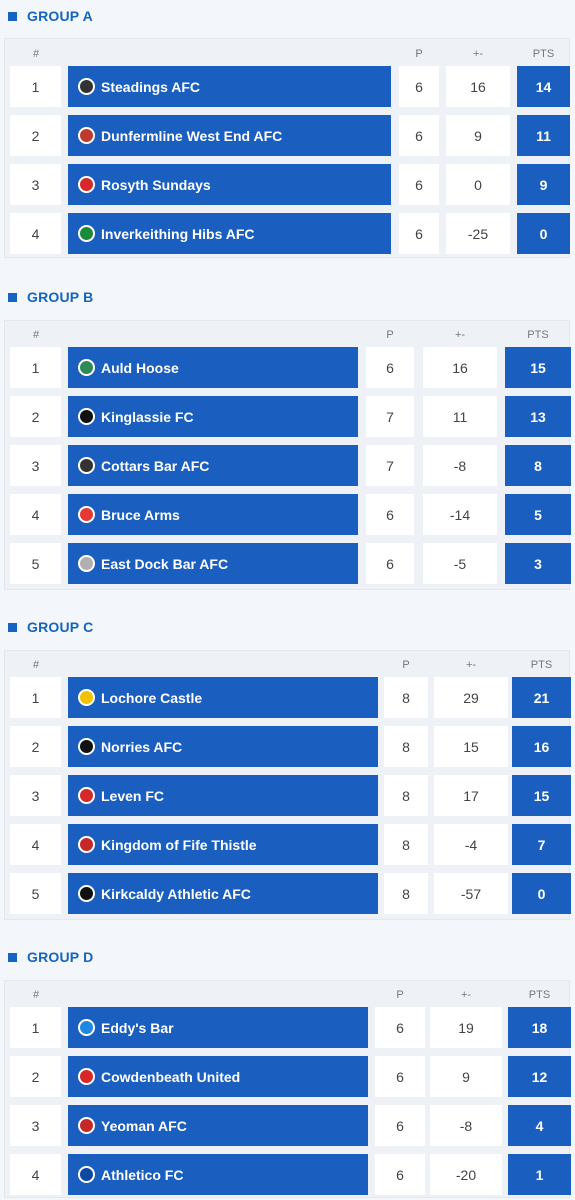  I want to click on group-title-group-b: GROUP B, so click(51, 297).